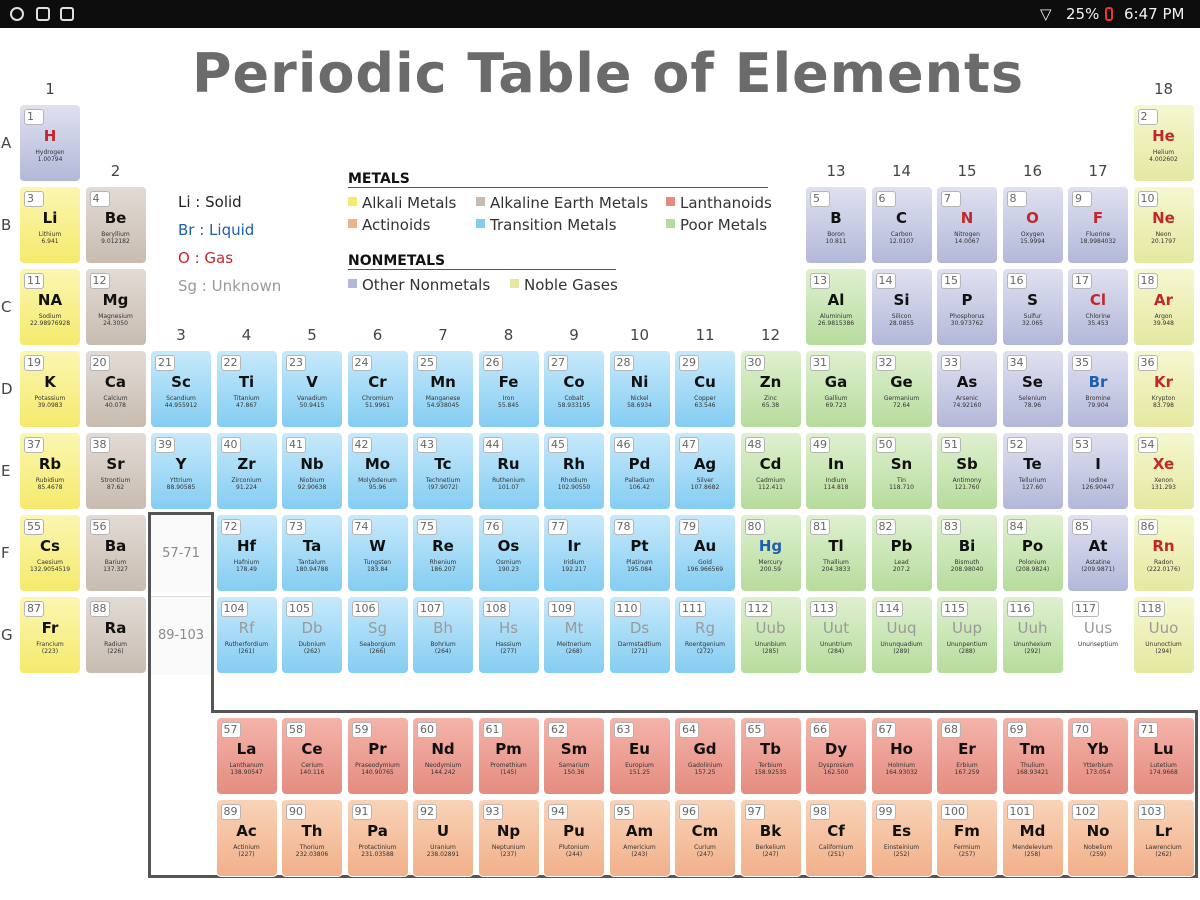  I want to click on element-la: 57 La Lanthanum 138.90547, so click(246, 756).